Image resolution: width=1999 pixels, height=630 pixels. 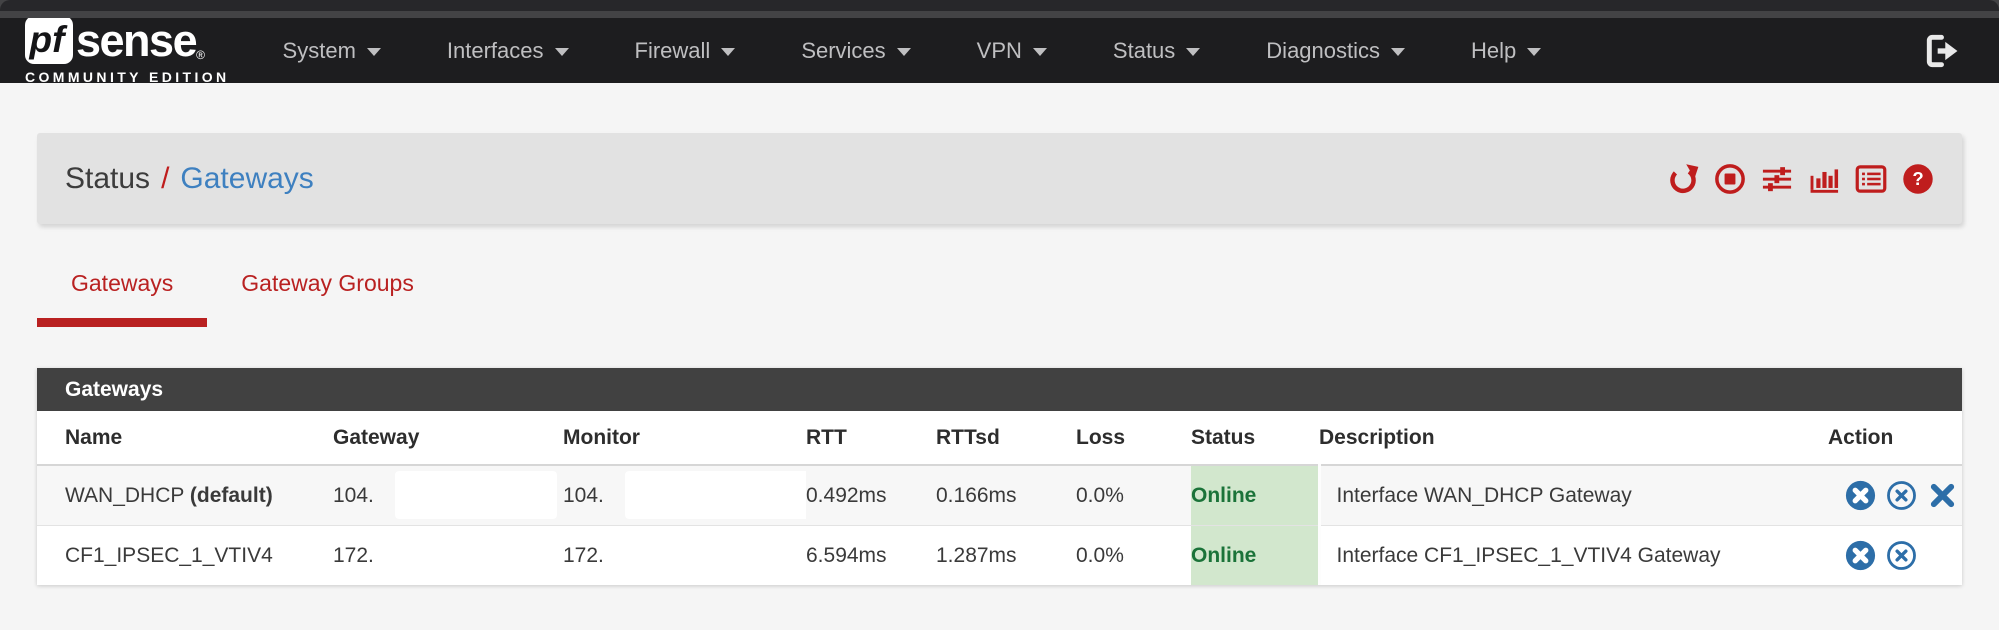 I want to click on window-chrome, so click(x=999, y=9).